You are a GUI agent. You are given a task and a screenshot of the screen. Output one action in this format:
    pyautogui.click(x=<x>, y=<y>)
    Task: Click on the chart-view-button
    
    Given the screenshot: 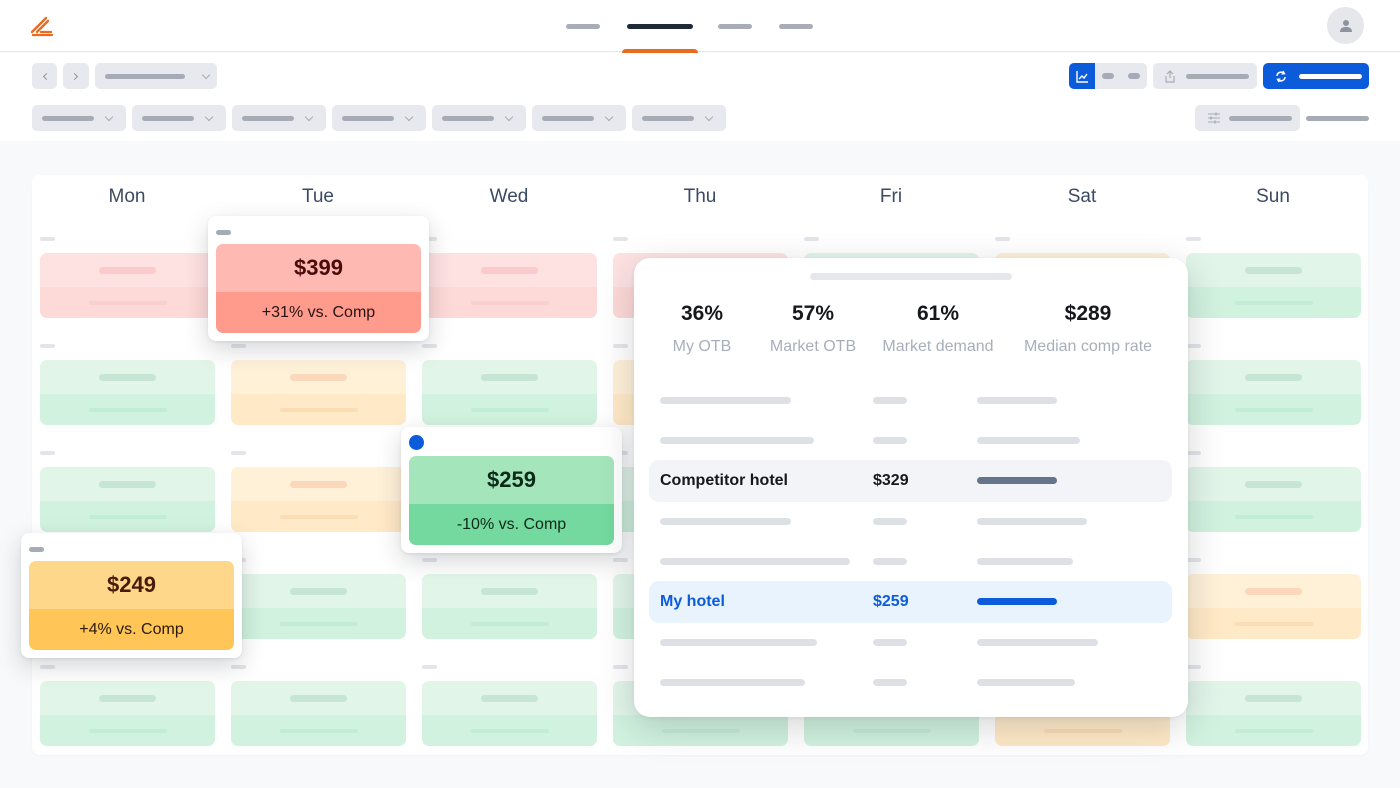 What is the action you would take?
    pyautogui.click(x=1082, y=76)
    